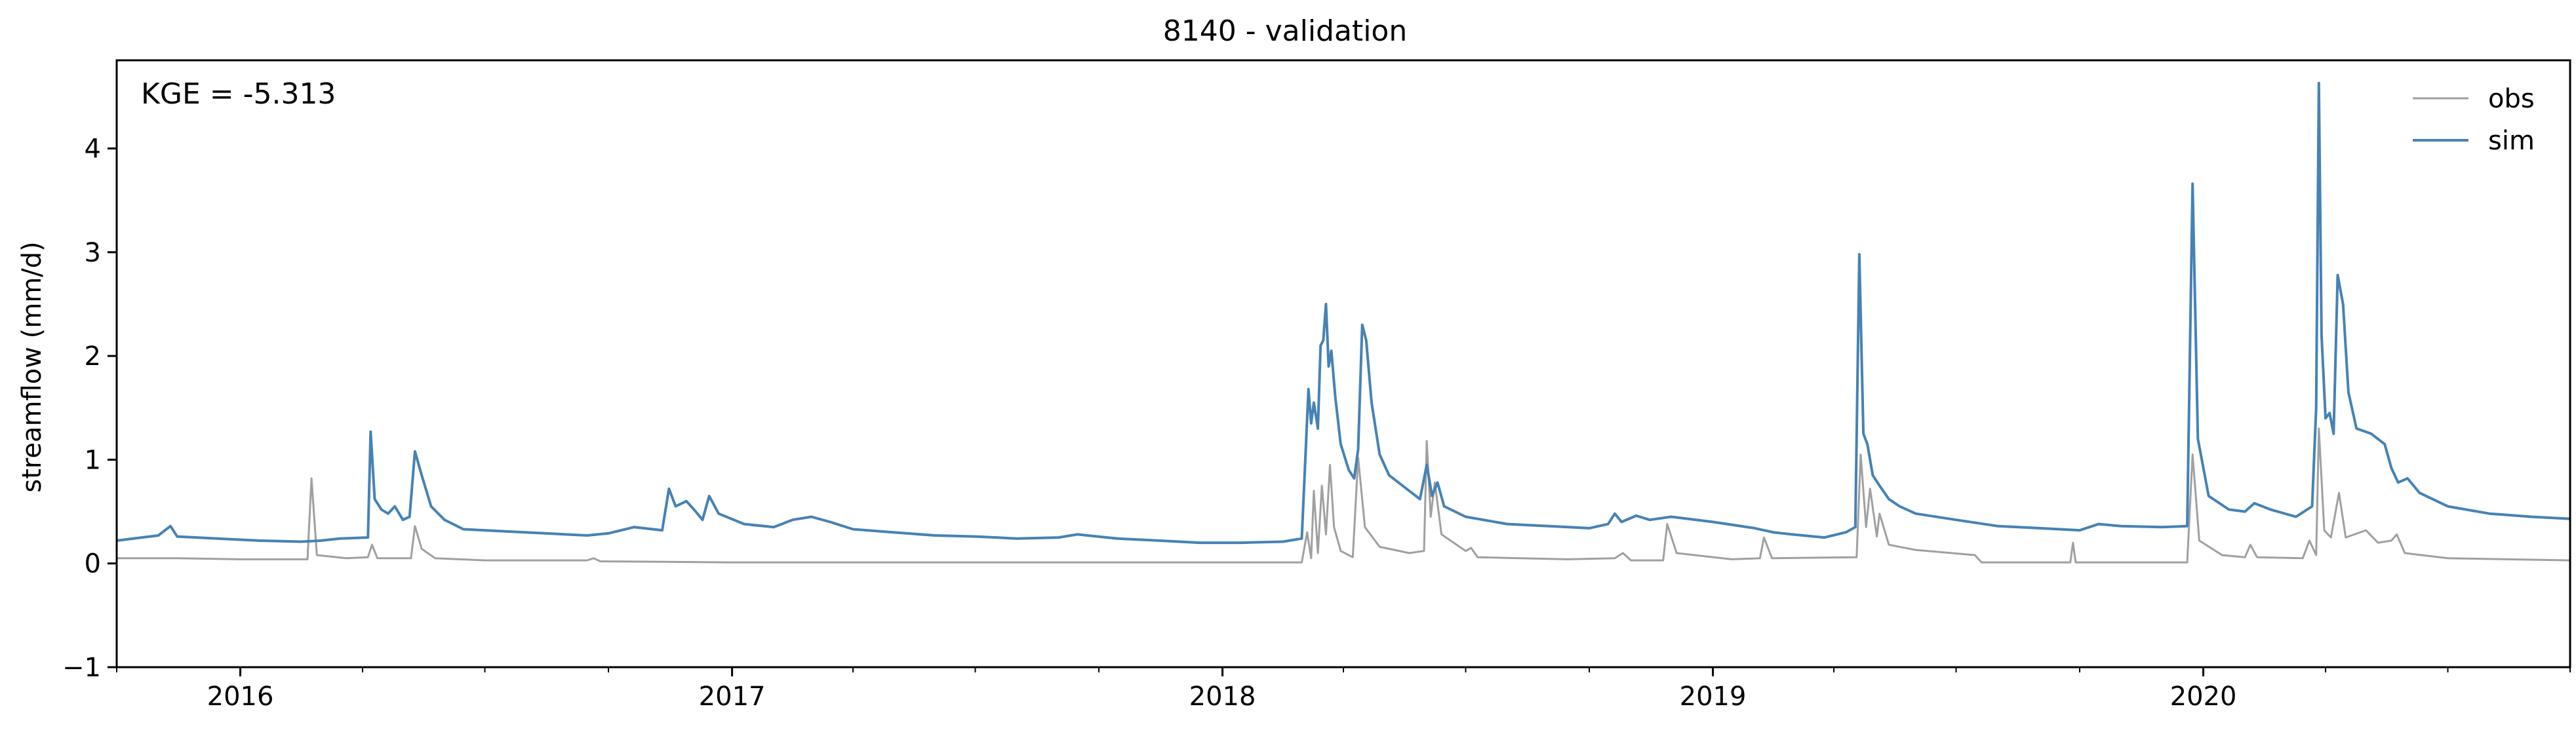  Describe the element at coordinates (2474, 120) in the screenshot. I see `legend: obs sim` at that location.